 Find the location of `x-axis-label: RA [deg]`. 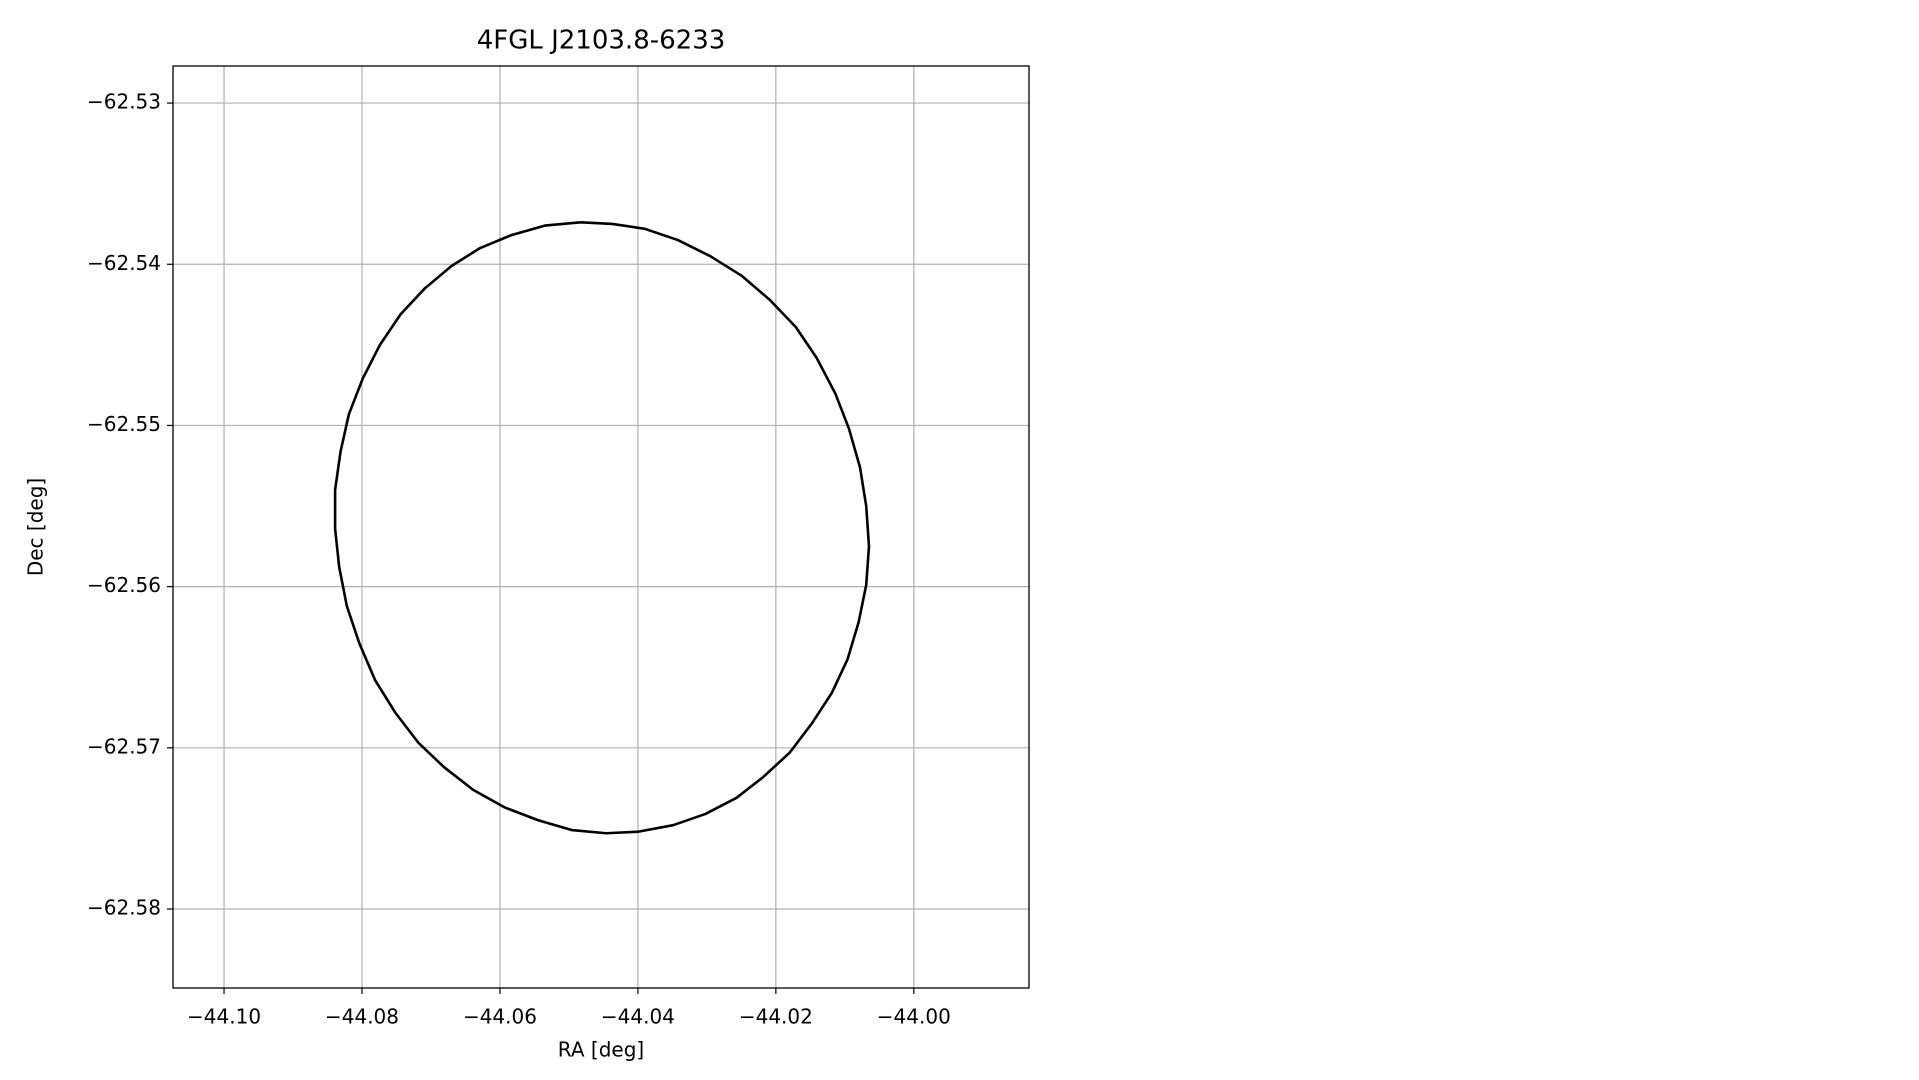

x-axis-label: RA [deg] is located at coordinates (601, 1050).